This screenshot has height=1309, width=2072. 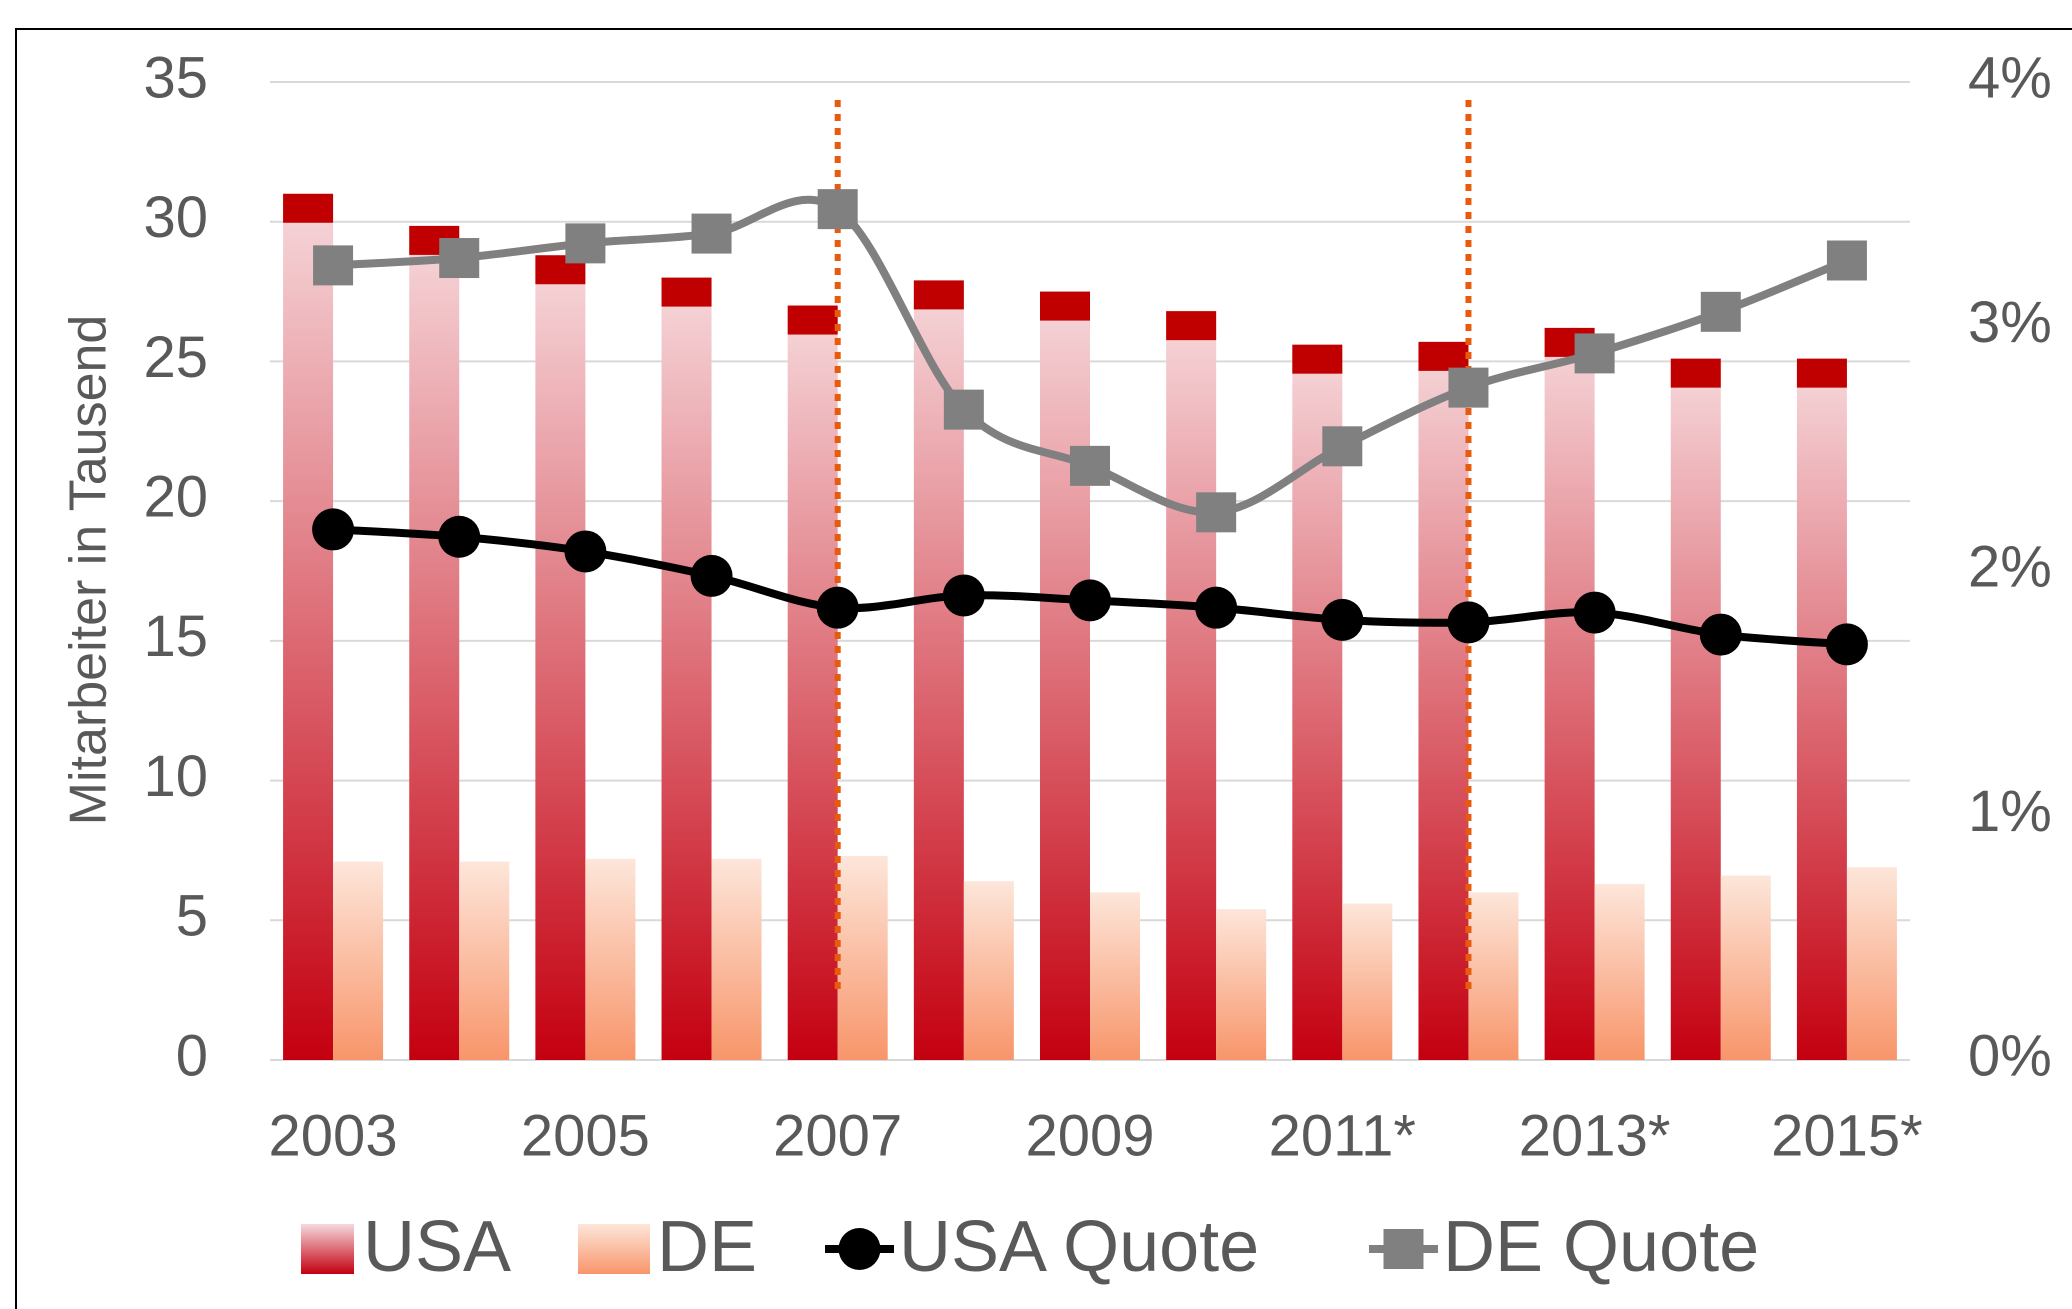 I want to click on y-tick-label: 25, so click(x=175, y=357).